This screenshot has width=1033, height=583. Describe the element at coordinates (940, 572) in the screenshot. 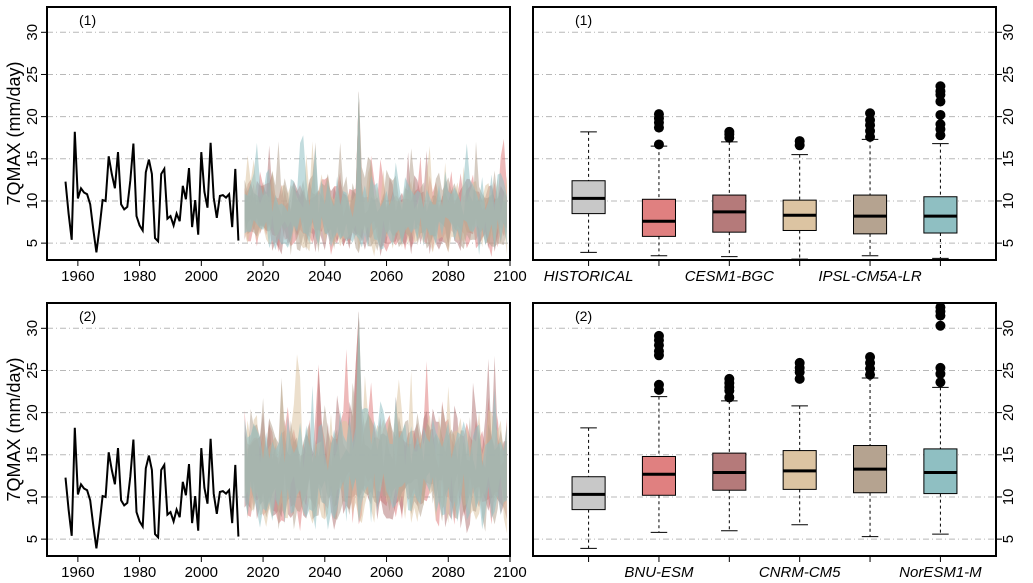

I see `category-label: NorESM1-M` at that location.